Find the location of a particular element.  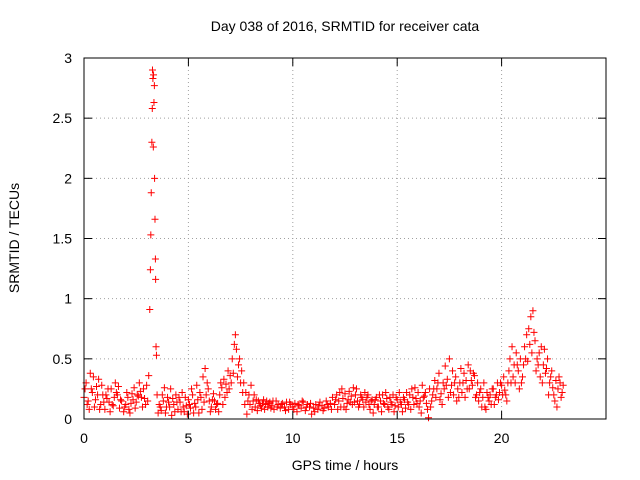

y-tick-label: 0.5 is located at coordinates (63, 359).